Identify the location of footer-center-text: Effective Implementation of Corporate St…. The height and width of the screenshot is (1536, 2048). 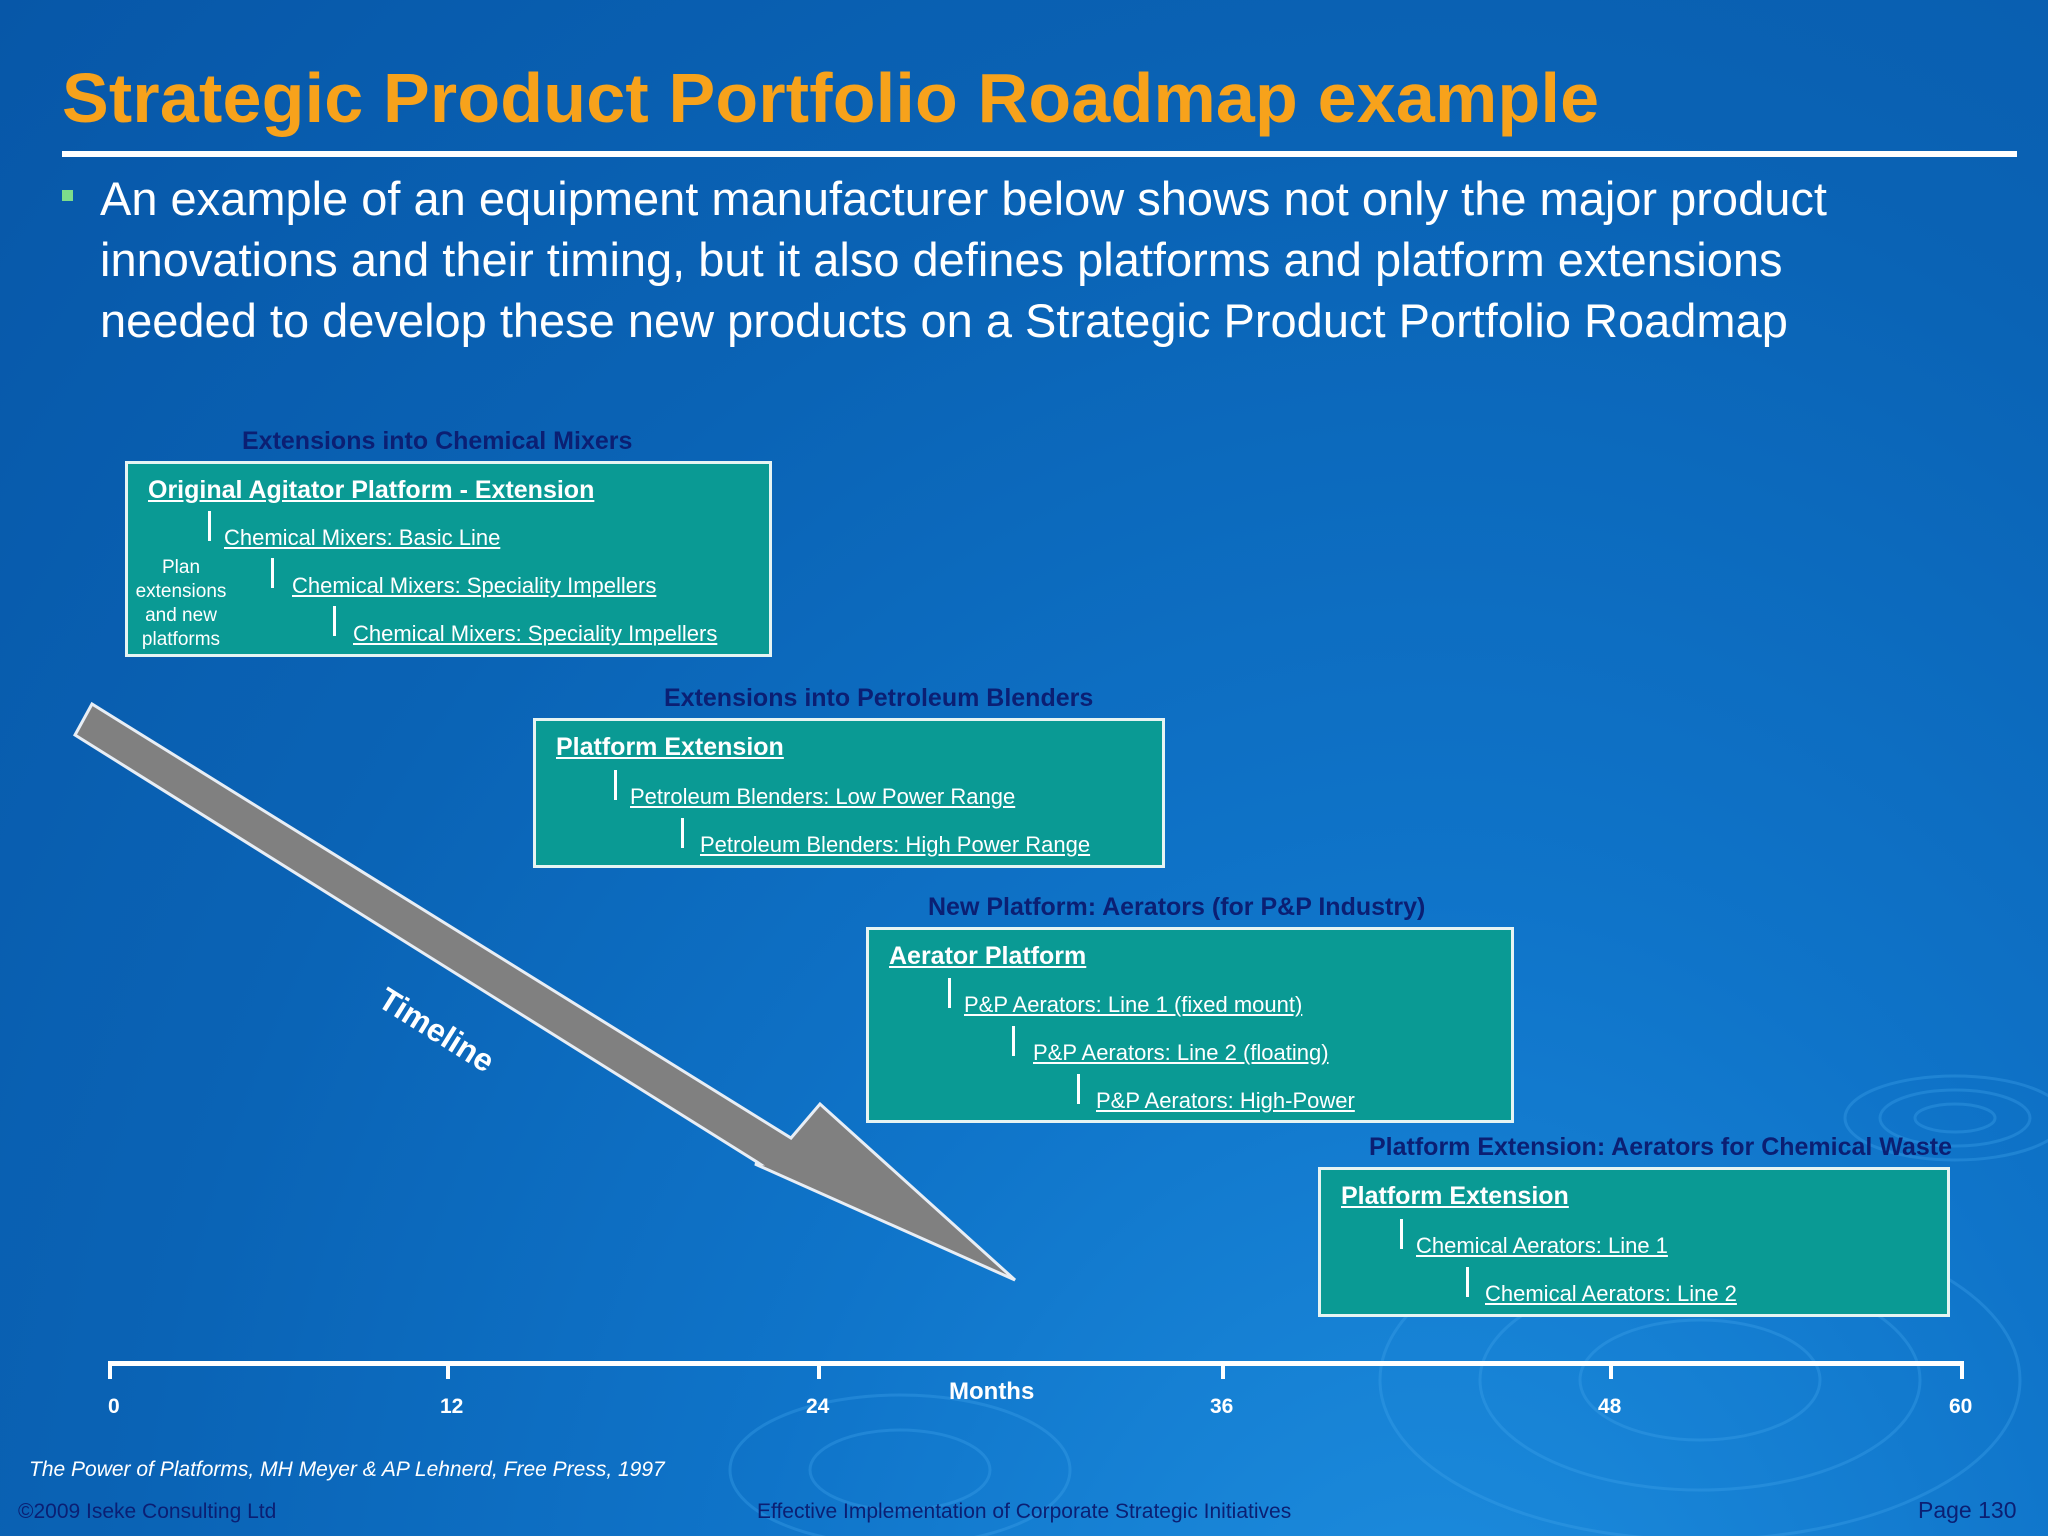
(1024, 1511).